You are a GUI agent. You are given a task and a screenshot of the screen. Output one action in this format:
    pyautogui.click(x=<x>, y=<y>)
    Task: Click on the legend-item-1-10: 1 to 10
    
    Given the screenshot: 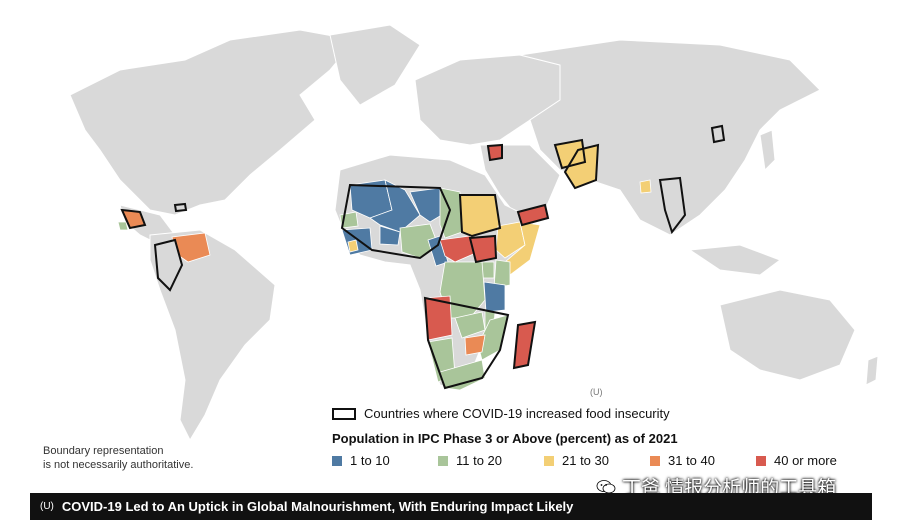 What is the action you would take?
    pyautogui.click(x=385, y=460)
    